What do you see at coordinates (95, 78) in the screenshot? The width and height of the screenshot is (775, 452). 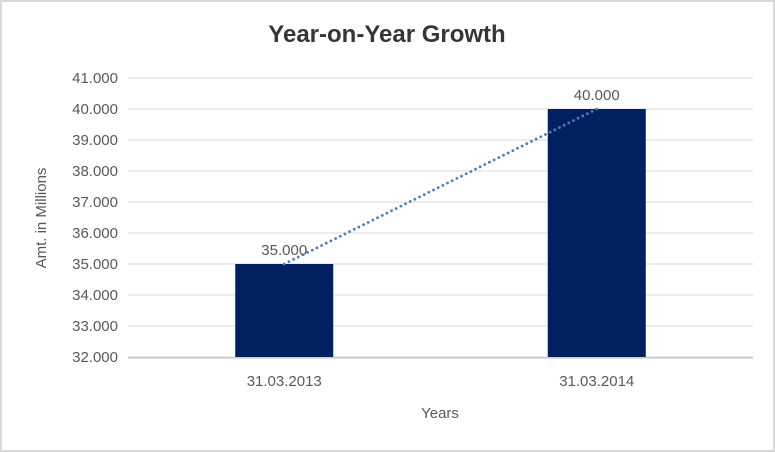 I see `y-tick-label: 41.000` at bounding box center [95, 78].